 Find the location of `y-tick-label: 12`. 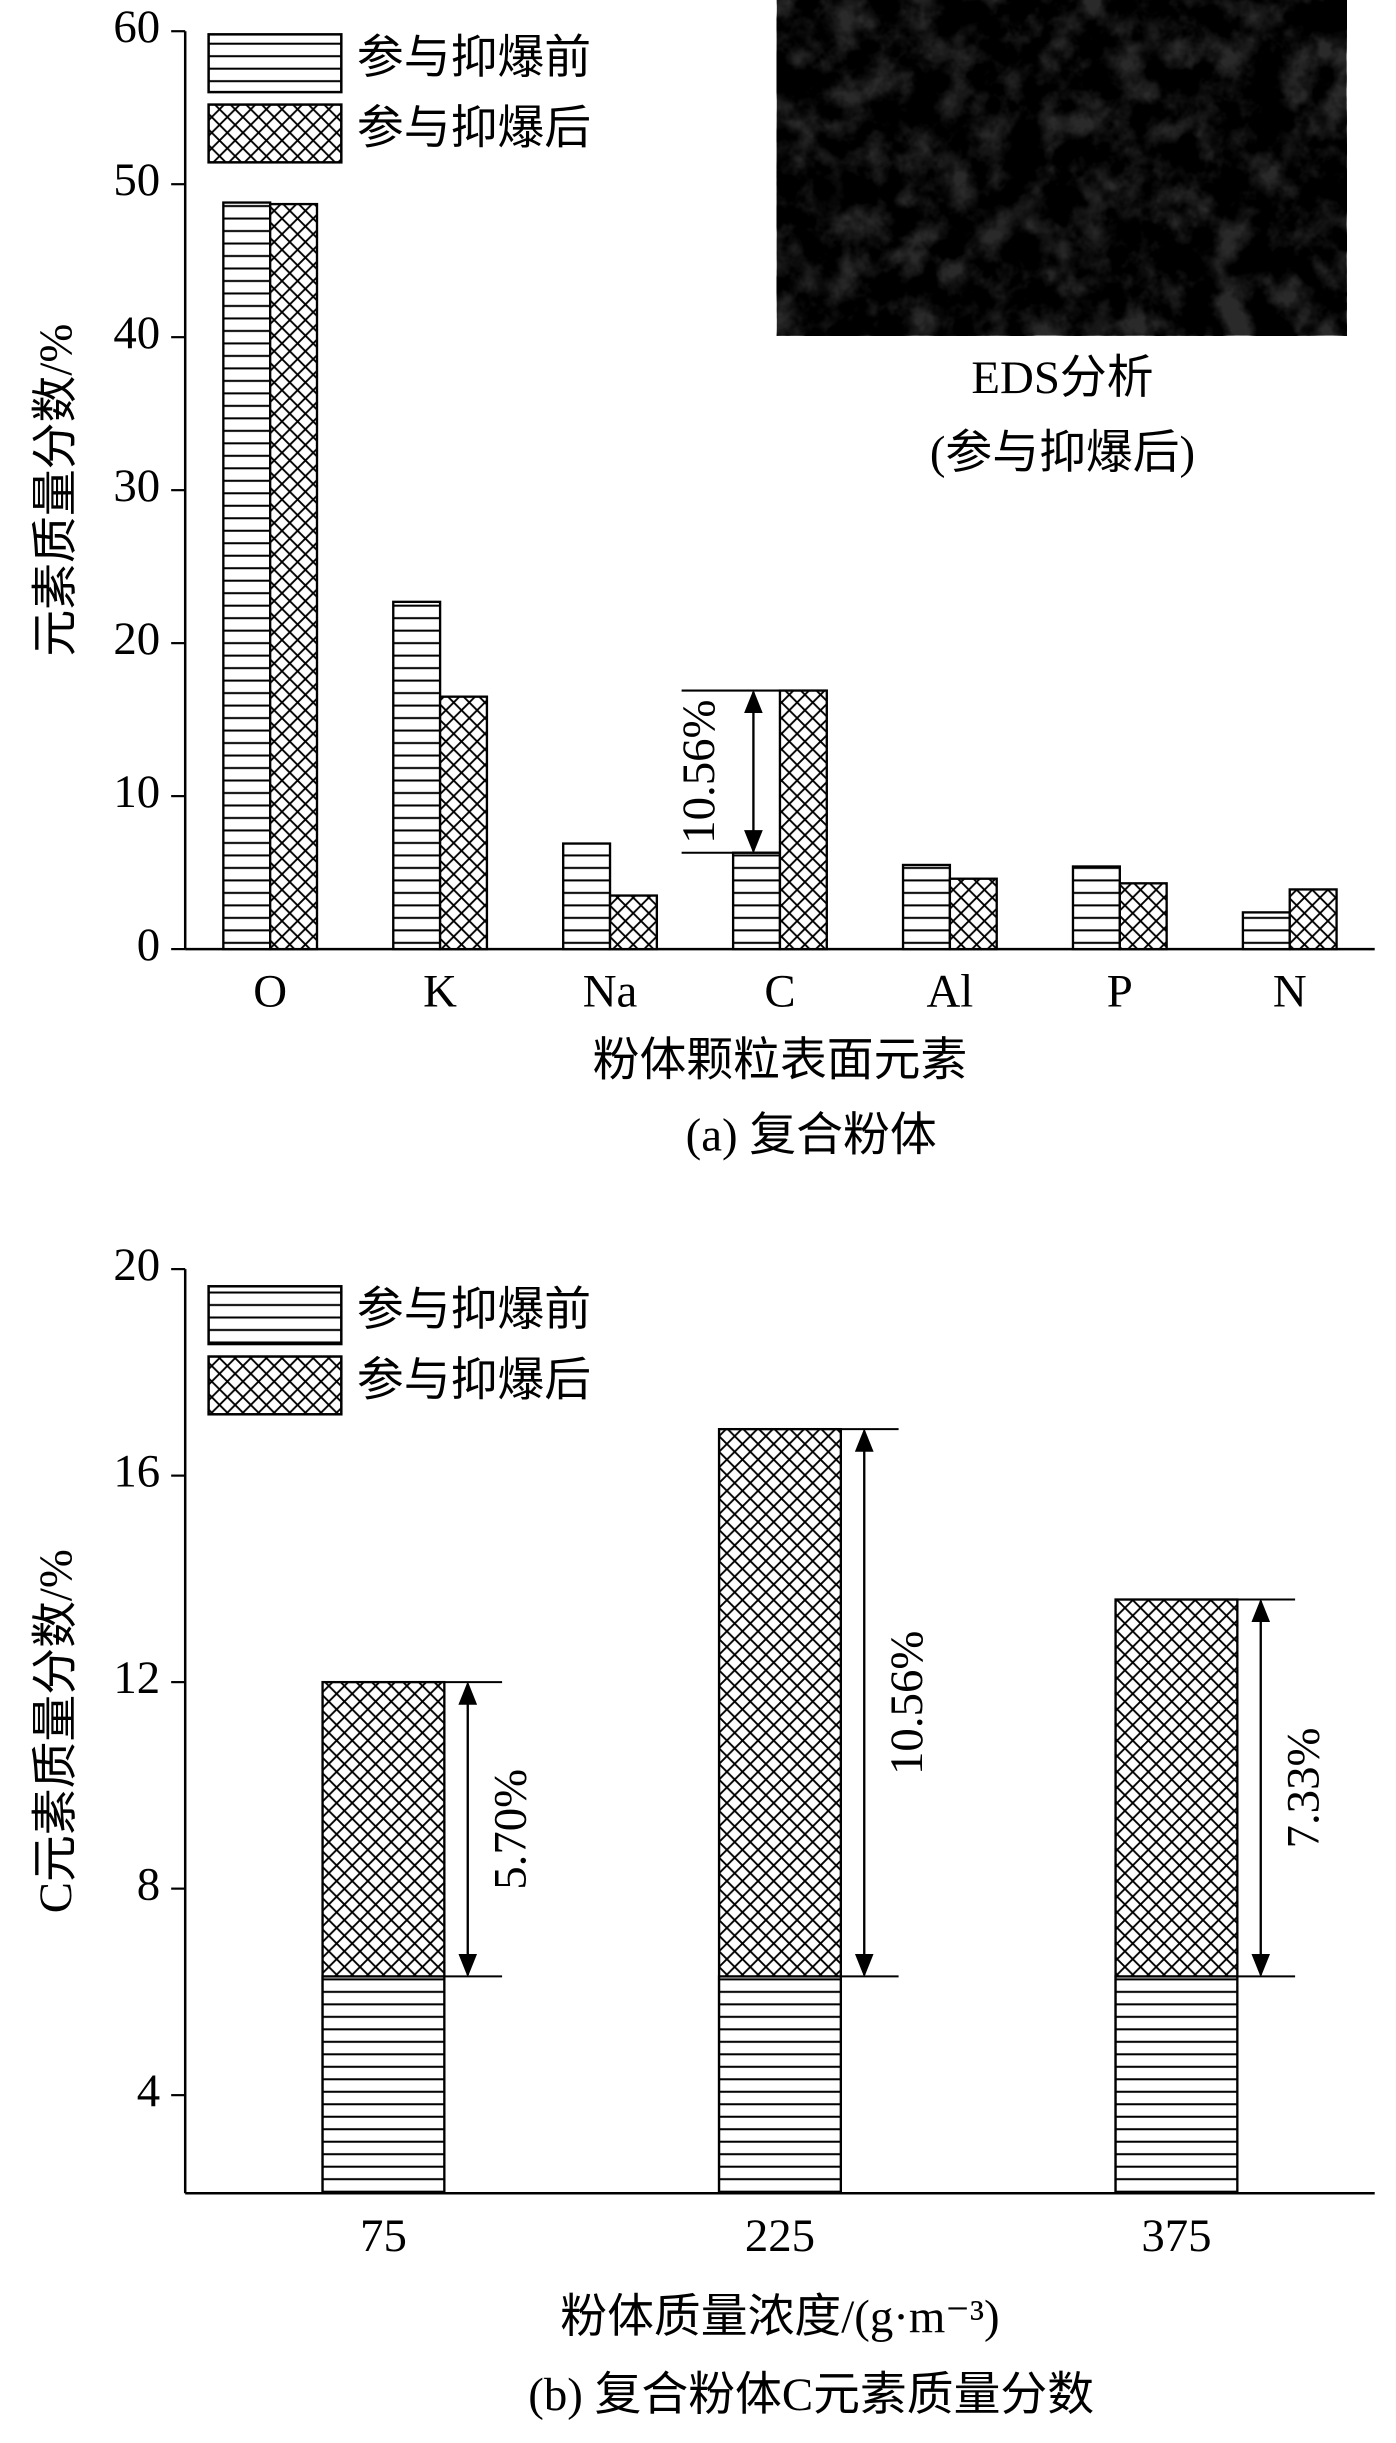

y-tick-label: 12 is located at coordinates (136, 1678).